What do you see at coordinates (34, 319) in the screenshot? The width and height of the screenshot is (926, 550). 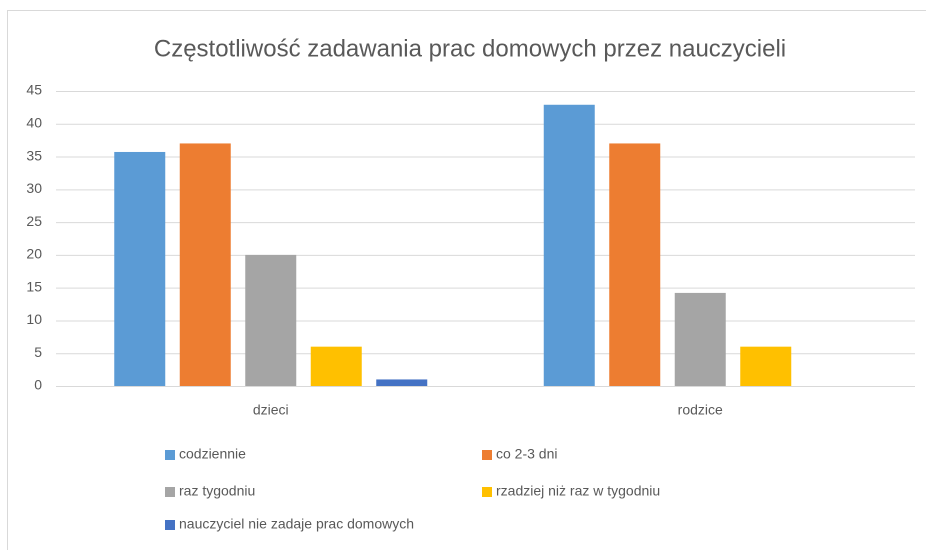 I see `y-tick-label: 10` at bounding box center [34, 319].